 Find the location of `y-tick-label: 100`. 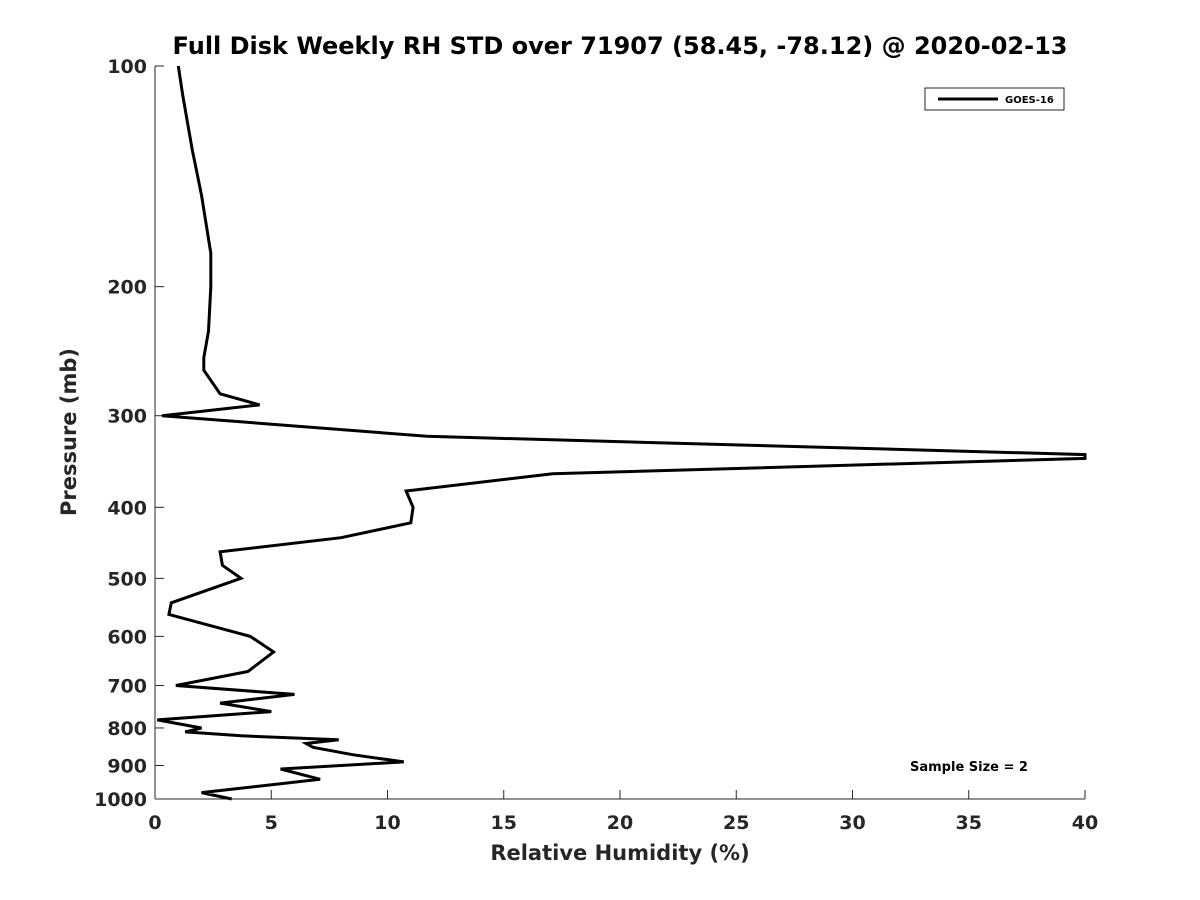

y-tick-label: 100 is located at coordinates (127, 67).